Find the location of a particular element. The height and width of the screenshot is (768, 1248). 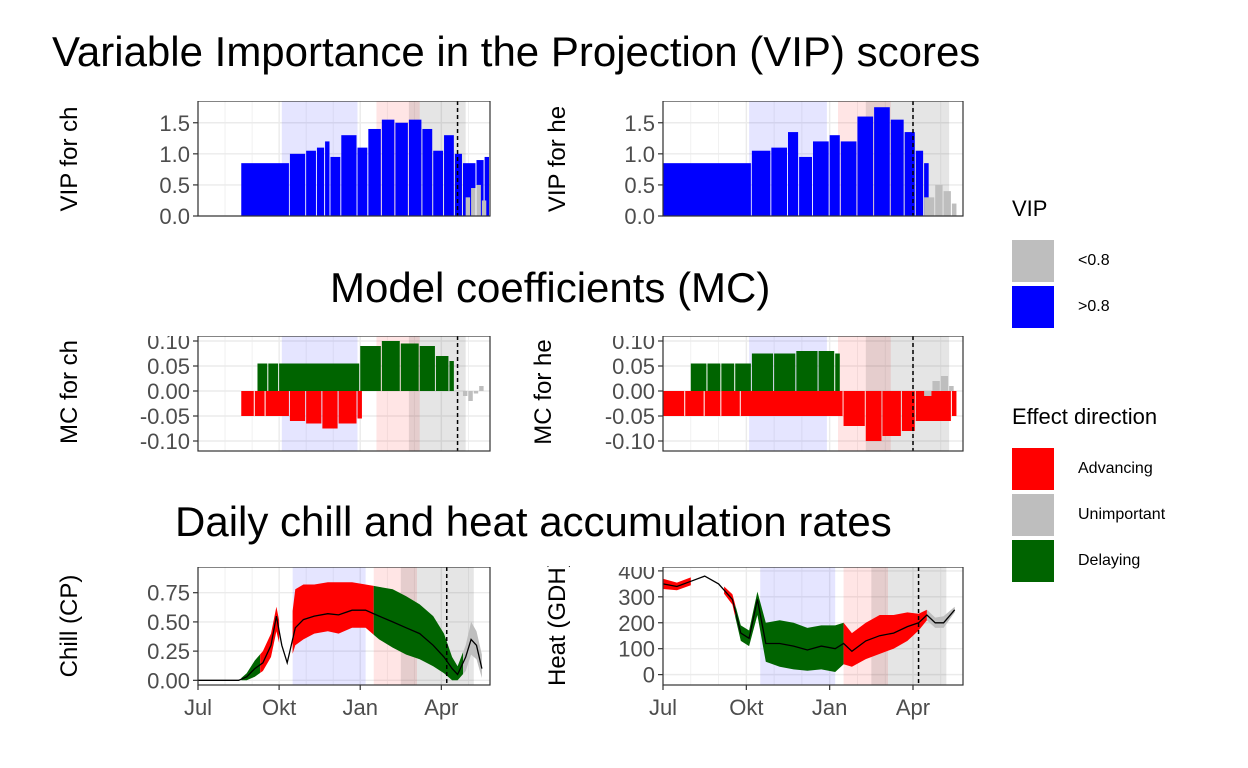

y-axis-label-mc_heat: MC for he is located at coordinates (543, 392).